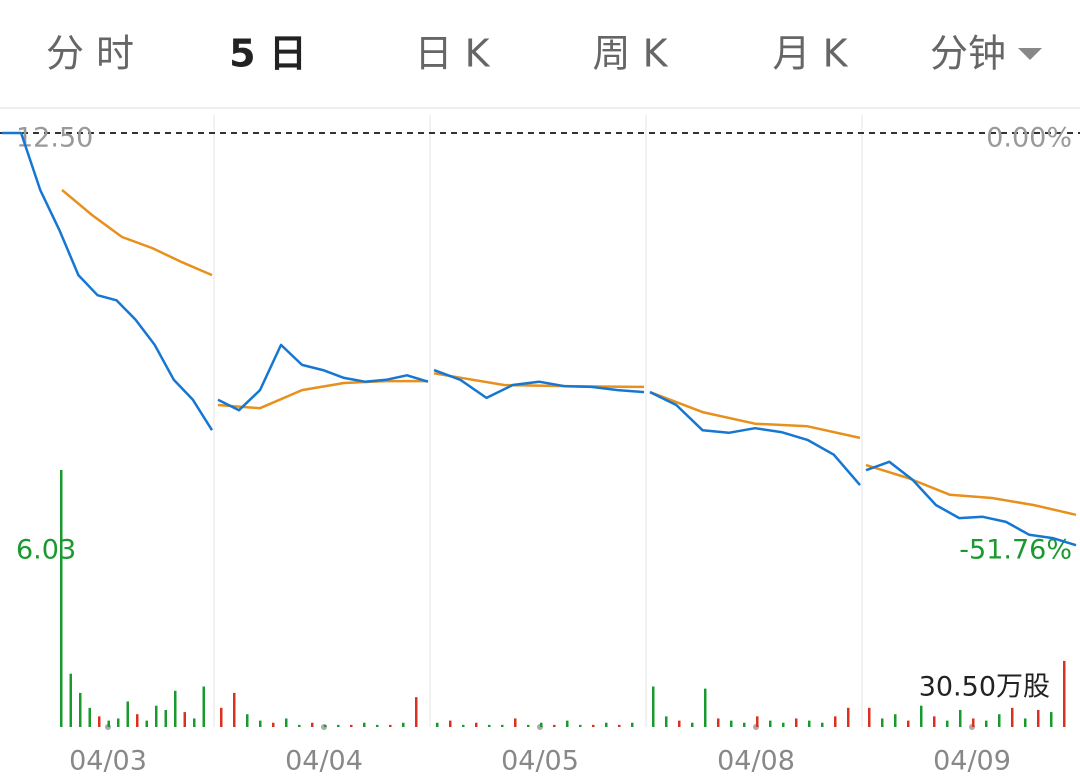  What do you see at coordinates (631, 54) in the screenshot?
I see `tab: 周 K` at bounding box center [631, 54].